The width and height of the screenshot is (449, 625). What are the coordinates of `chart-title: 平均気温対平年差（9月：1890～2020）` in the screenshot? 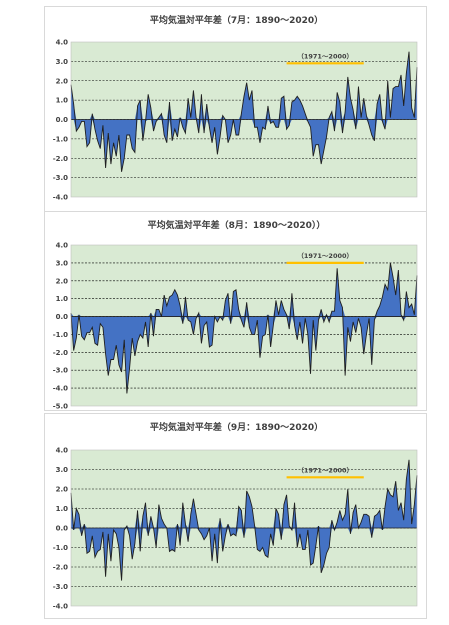 It's located at (236, 427).